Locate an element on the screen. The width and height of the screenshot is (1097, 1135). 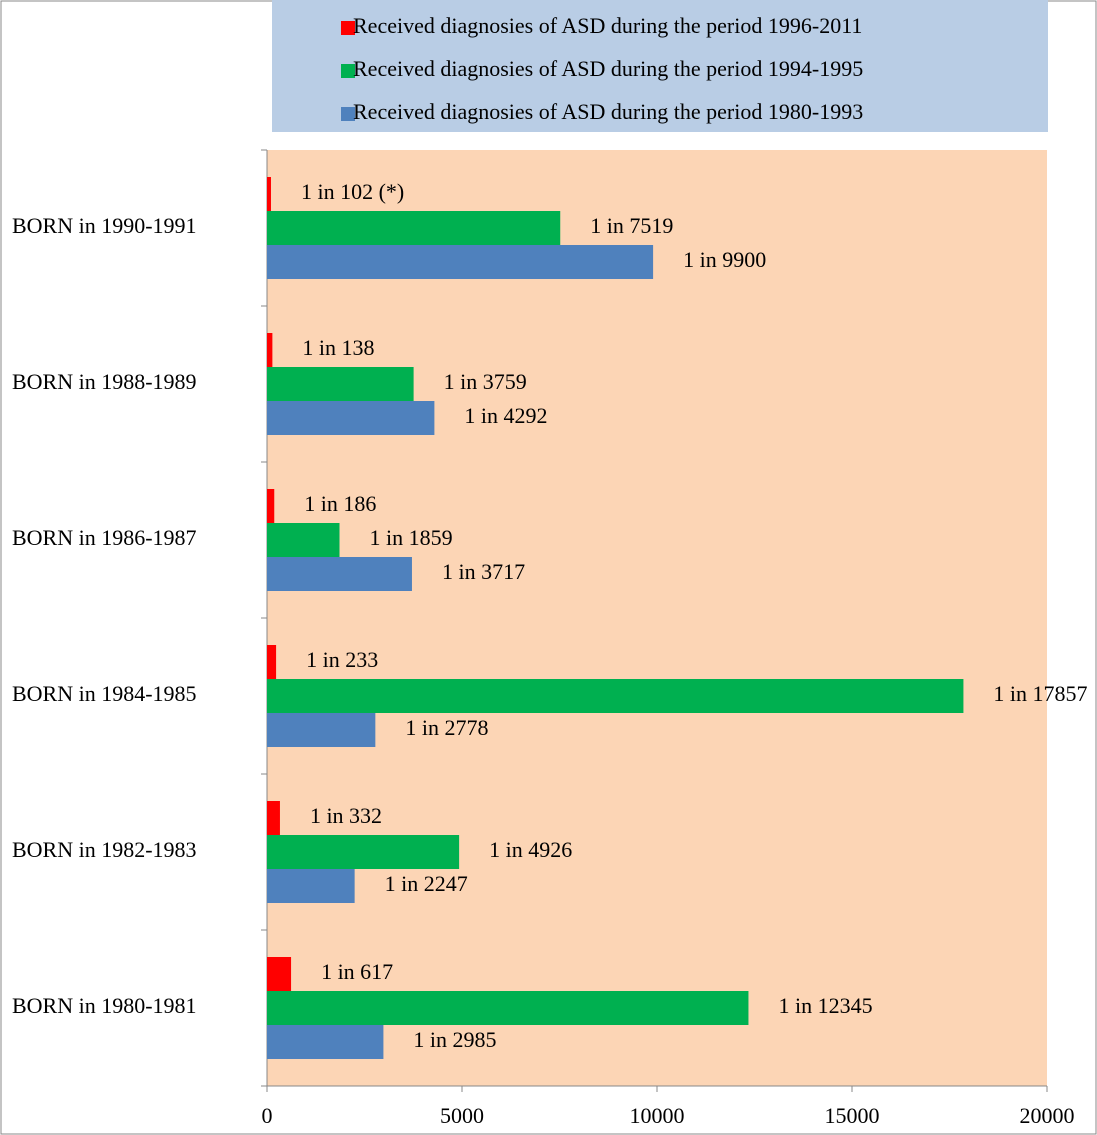
x-tick-label: 20000 is located at coordinates (1047, 1115).